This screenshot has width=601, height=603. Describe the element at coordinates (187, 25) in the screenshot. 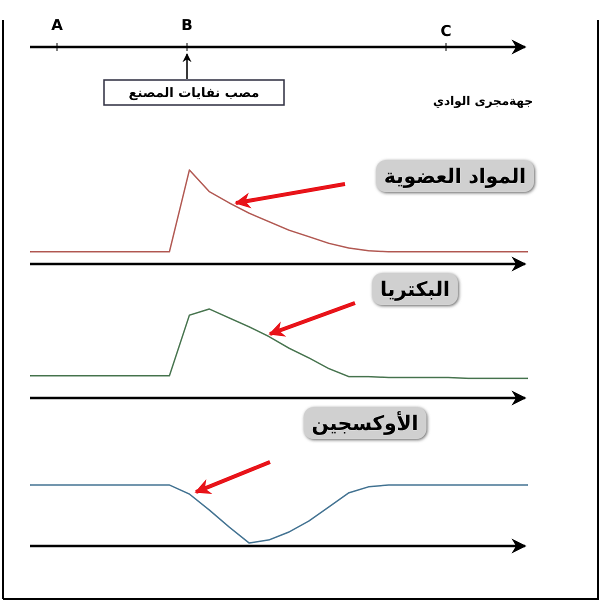

I see `text: B` at that location.